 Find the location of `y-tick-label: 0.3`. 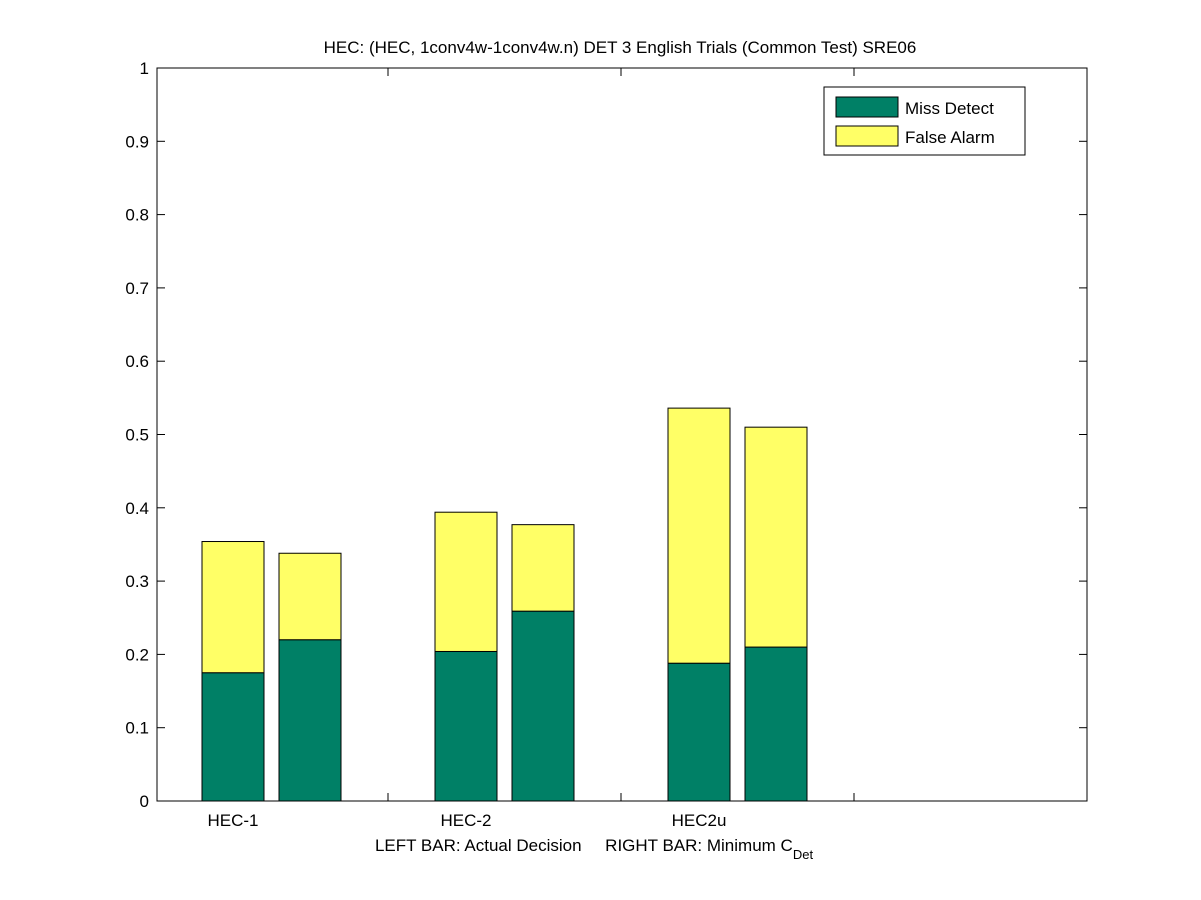

y-tick-label: 0.3 is located at coordinates (137, 581).